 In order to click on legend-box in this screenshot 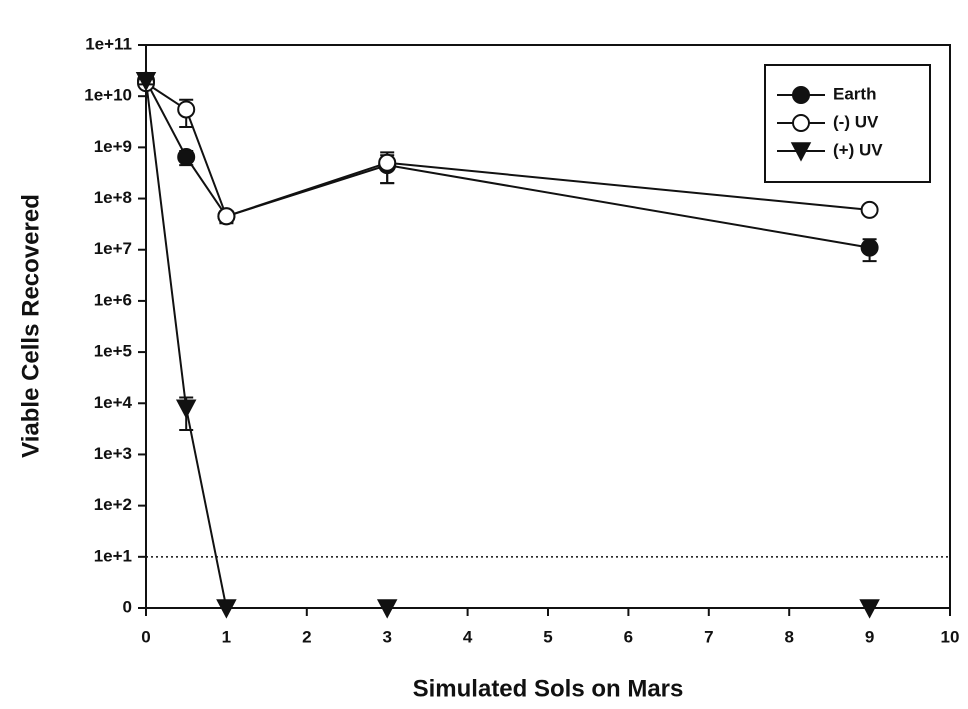, I will do `click(847, 123)`.